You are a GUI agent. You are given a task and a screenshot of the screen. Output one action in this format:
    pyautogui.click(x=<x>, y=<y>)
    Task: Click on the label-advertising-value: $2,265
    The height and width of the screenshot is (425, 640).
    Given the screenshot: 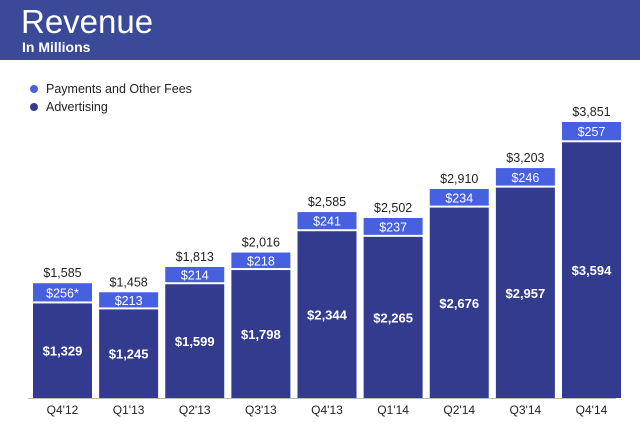 What is the action you would take?
    pyautogui.click(x=393, y=317)
    